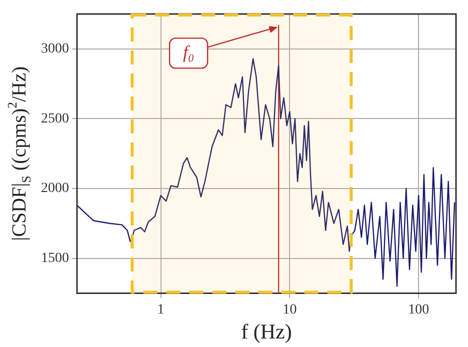 The image size is (468, 347). I want to click on x-axis-title: f (Hz), so click(266, 332).